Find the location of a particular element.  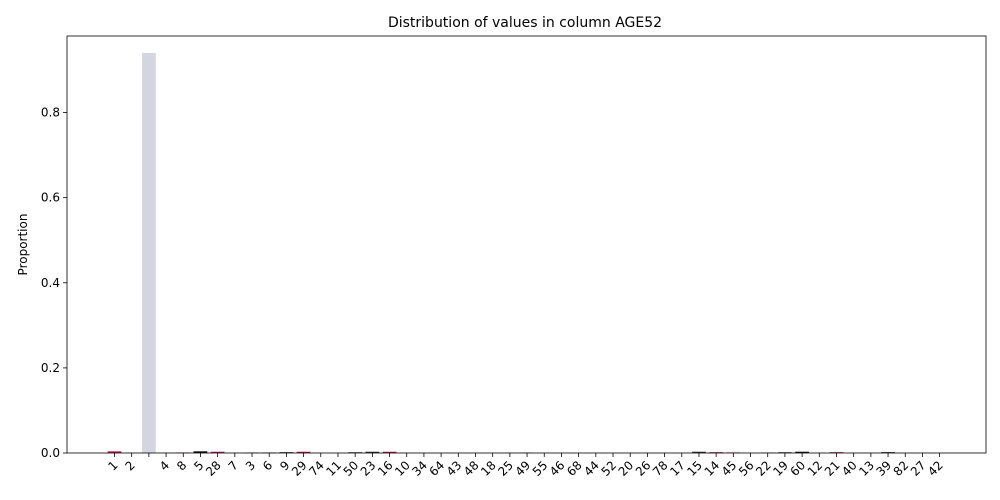

x-tick-label: 6 is located at coordinates (267, 465).